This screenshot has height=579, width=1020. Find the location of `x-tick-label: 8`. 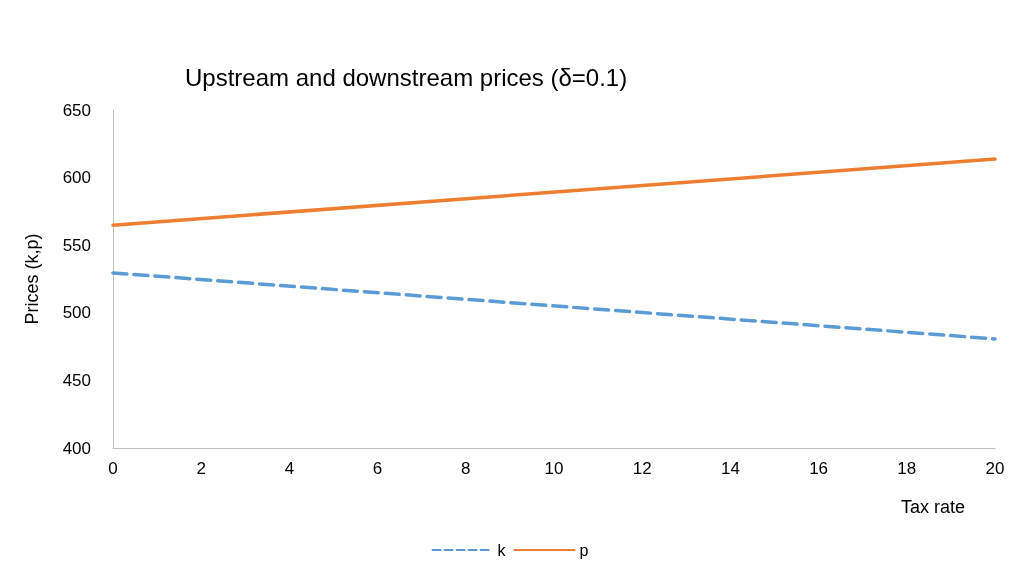

x-tick-label: 8 is located at coordinates (466, 468).